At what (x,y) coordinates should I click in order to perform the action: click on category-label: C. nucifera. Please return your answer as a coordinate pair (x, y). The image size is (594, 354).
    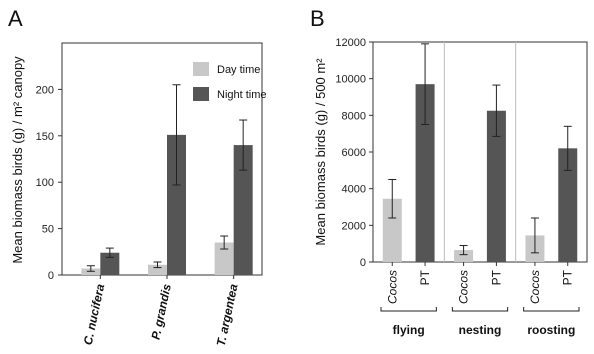
    Looking at the image, I should click on (94, 314).